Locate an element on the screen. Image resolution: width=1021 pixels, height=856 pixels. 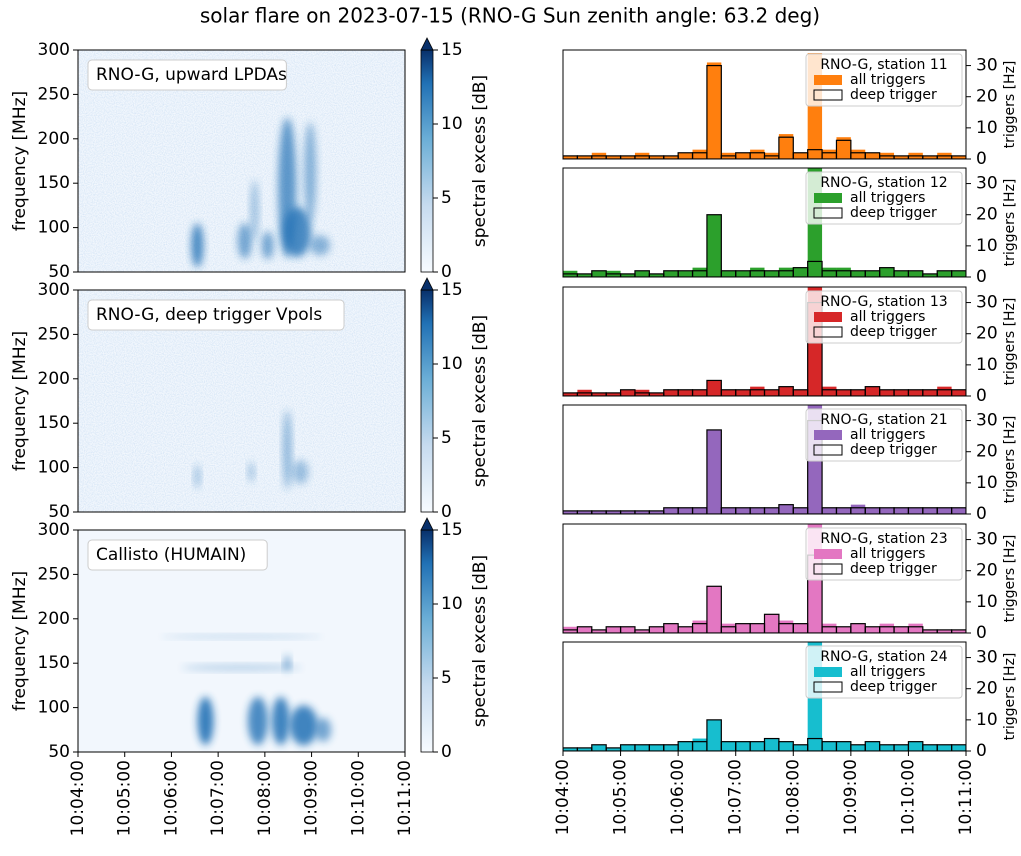
y-tick-label: 200 is located at coordinates (54, 379).